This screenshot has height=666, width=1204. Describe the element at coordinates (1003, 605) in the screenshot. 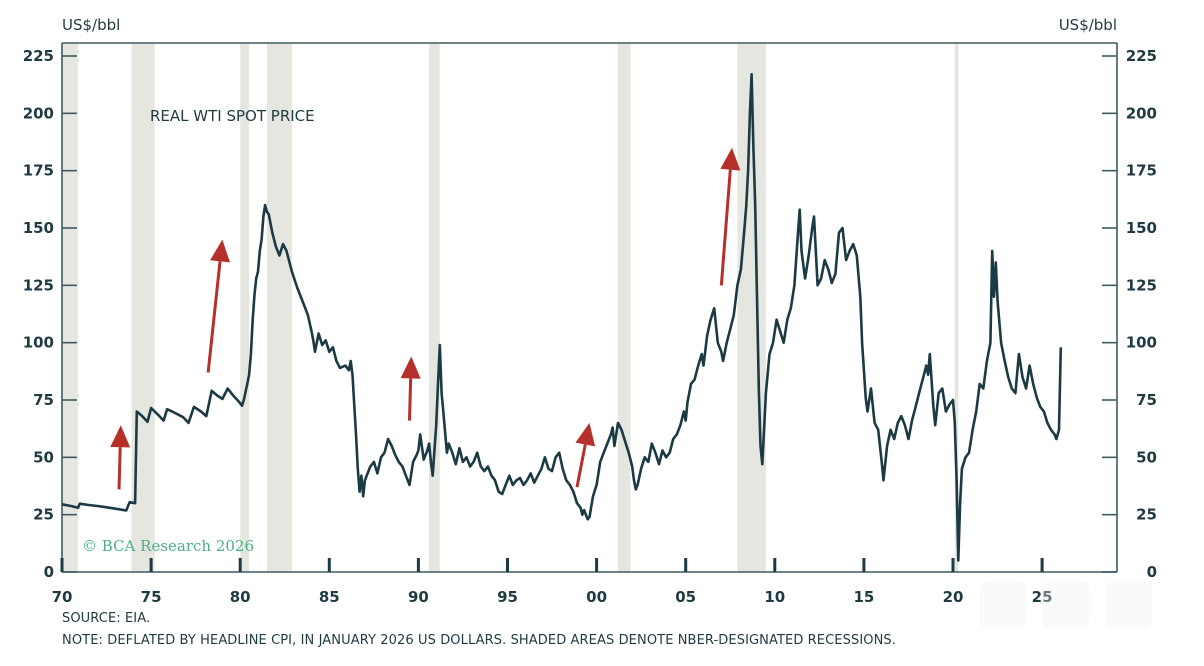

I see `download-icon` at that location.